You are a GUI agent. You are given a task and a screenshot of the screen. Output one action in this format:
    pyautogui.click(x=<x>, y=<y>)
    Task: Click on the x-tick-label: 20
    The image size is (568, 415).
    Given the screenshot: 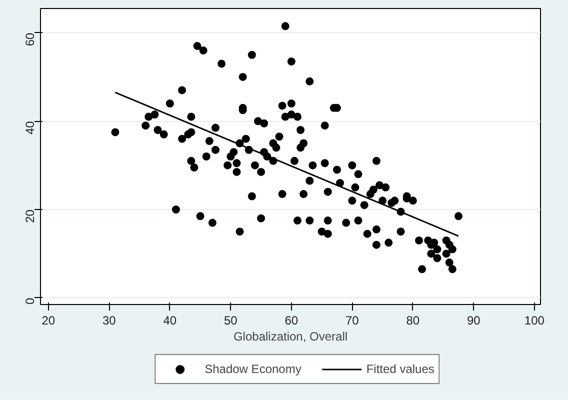 What is the action you would take?
    pyautogui.click(x=49, y=321)
    